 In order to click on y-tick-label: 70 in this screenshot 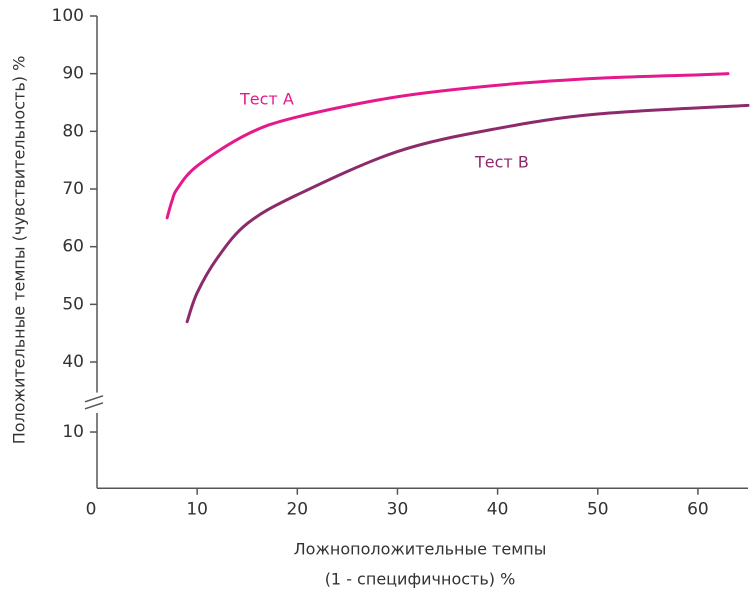, I will do `click(73, 189)`.